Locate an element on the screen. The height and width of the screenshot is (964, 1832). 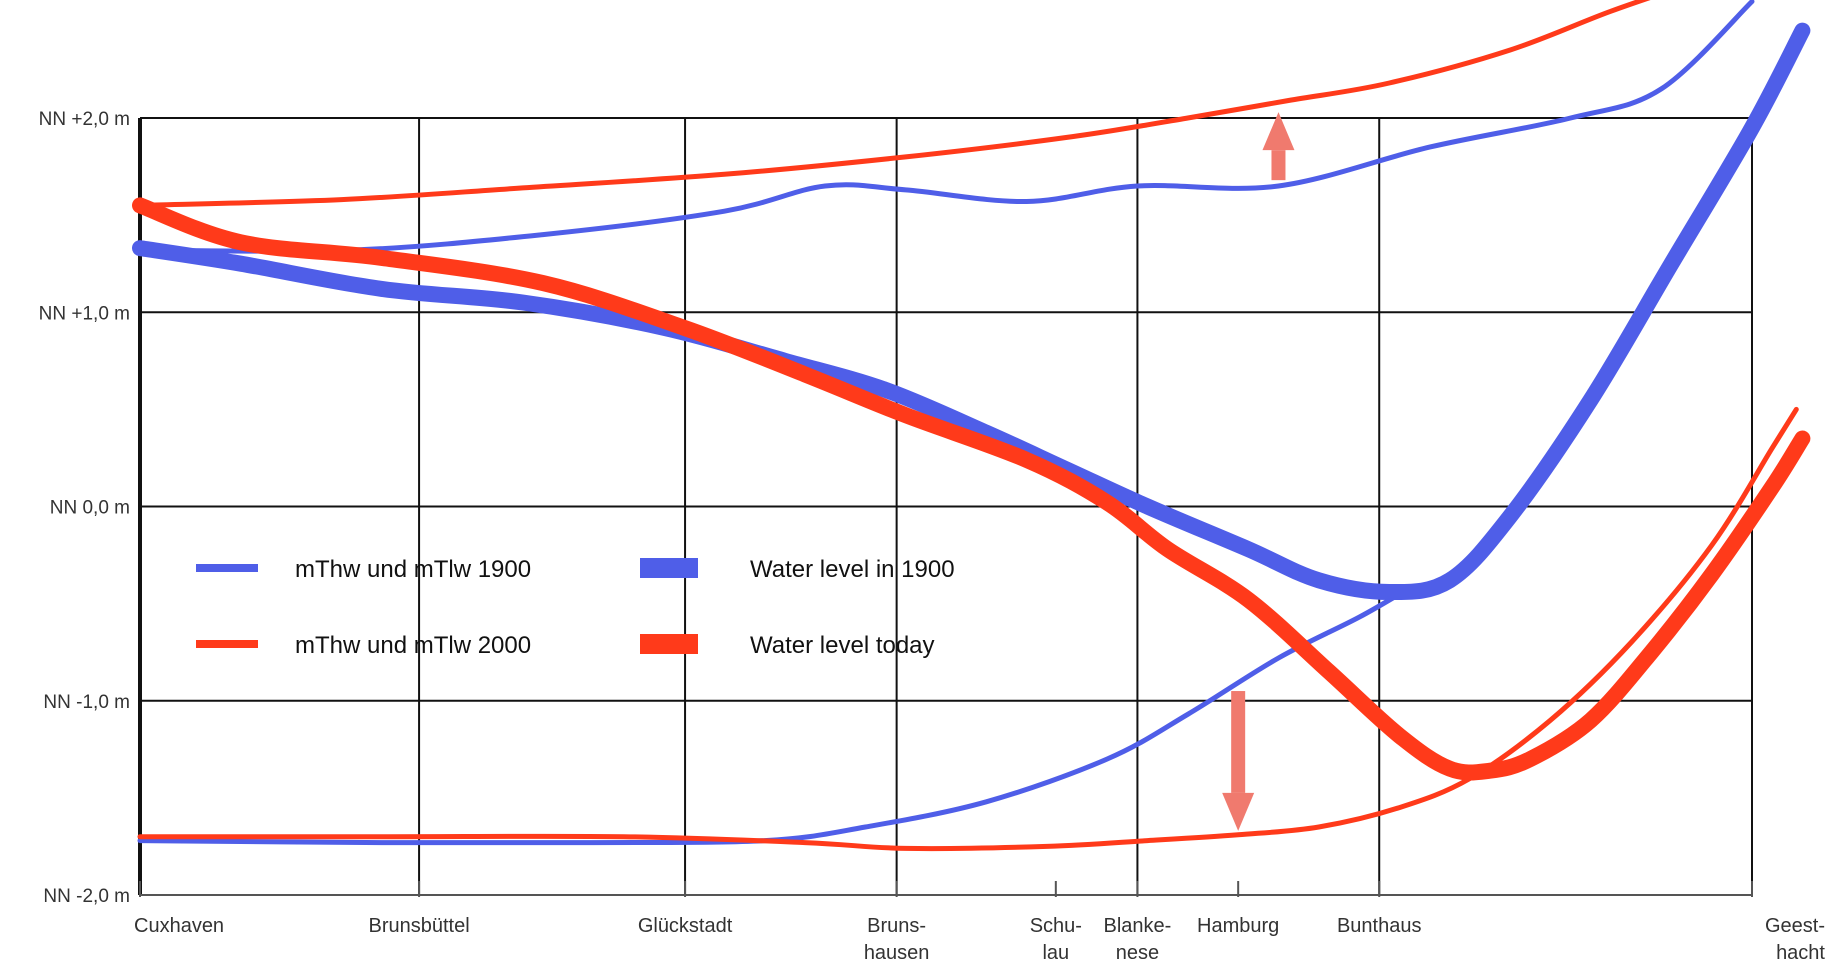
y-tick-label: NN -2,0 m is located at coordinates (86, 896).